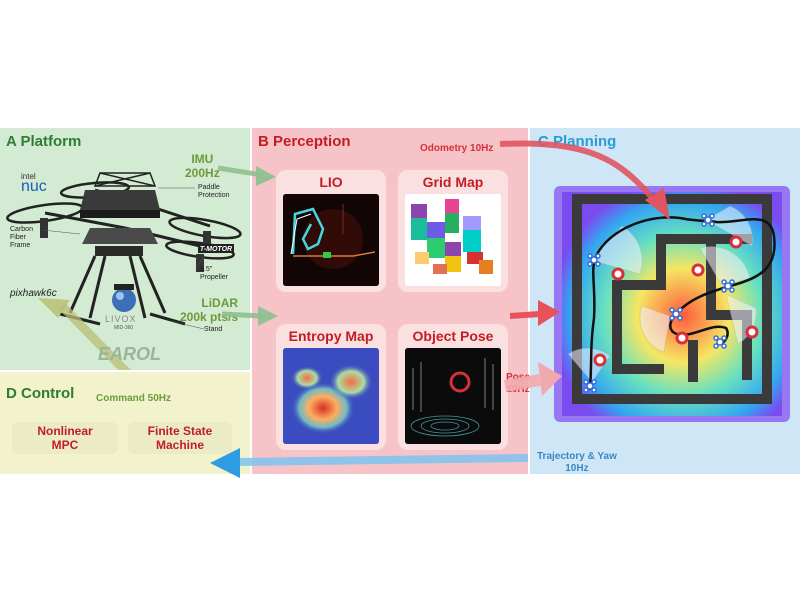  I want to click on entropy-map-card: Entropy Map, so click(331, 387).